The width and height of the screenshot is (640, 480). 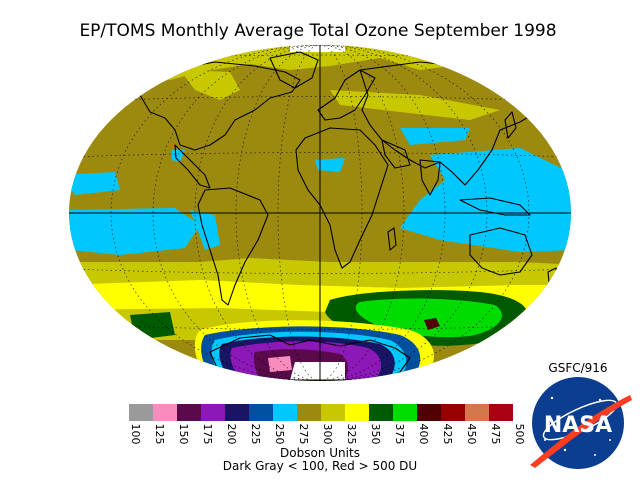 What do you see at coordinates (396, 154) in the screenshot?
I see `arabia-coast` at bounding box center [396, 154].